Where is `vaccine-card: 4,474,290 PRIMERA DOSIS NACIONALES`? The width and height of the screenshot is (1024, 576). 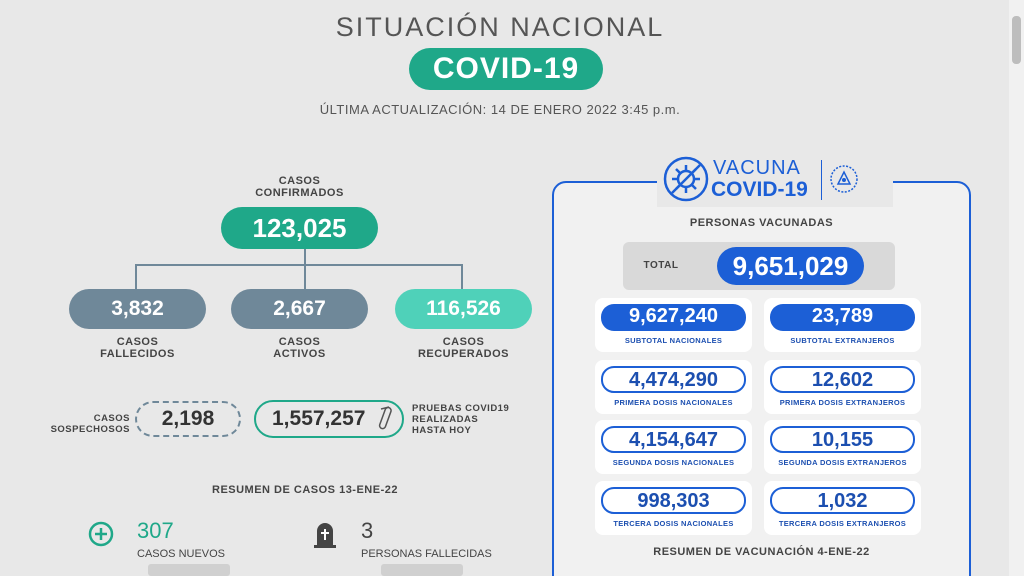
vaccine-card: 4,474,290 PRIMERA DOSIS NACIONALES is located at coordinates (673, 387).